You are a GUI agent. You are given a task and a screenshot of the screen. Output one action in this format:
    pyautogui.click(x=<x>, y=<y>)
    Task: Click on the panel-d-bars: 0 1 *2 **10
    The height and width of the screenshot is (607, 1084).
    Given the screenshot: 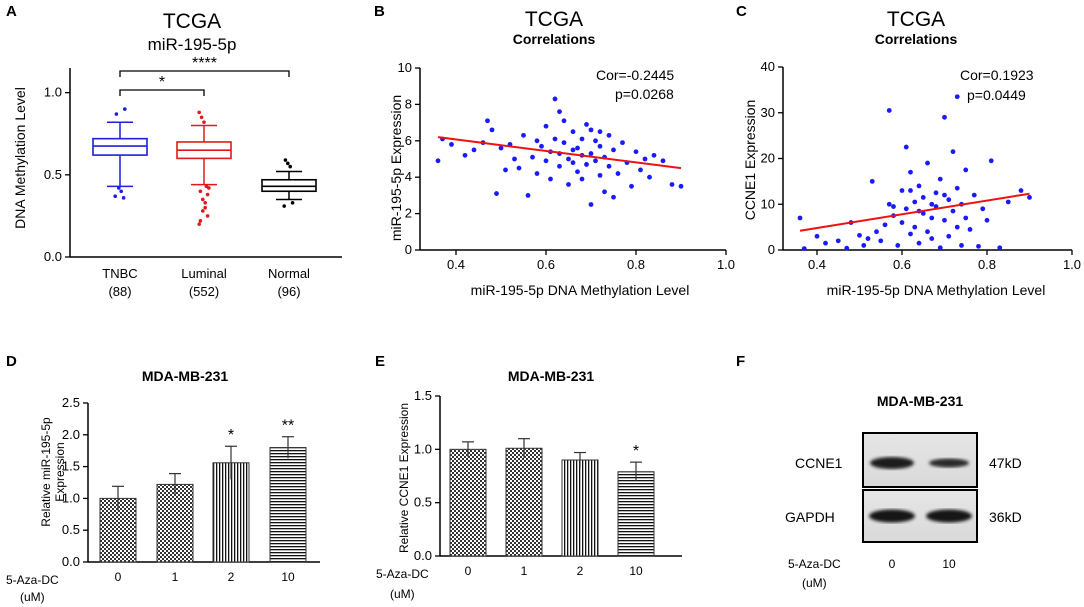 What is the action you would take?
    pyautogui.click(x=203, y=501)
    